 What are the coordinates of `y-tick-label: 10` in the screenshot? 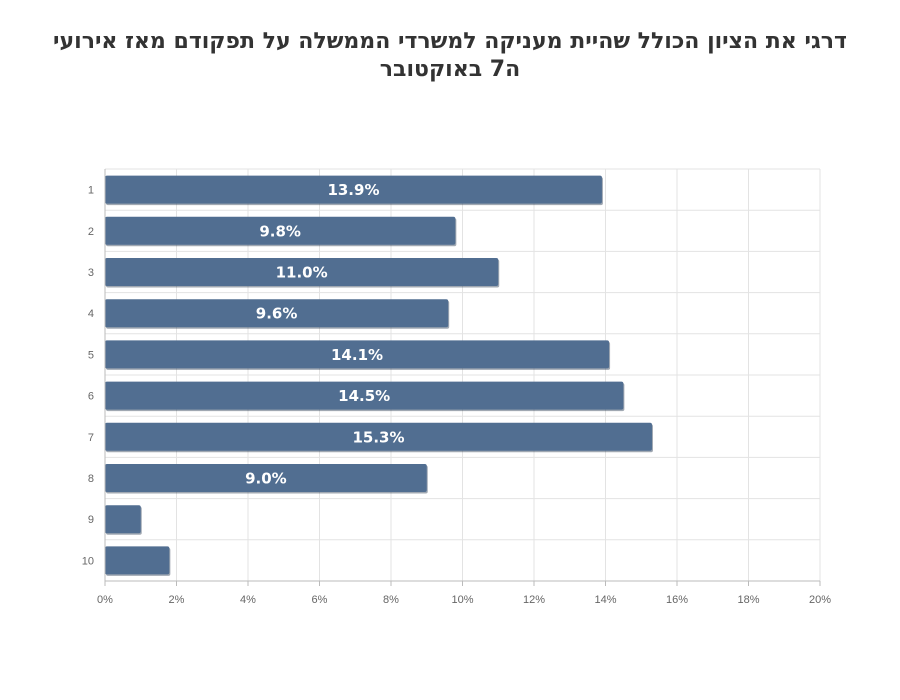 It's located at (88, 561).